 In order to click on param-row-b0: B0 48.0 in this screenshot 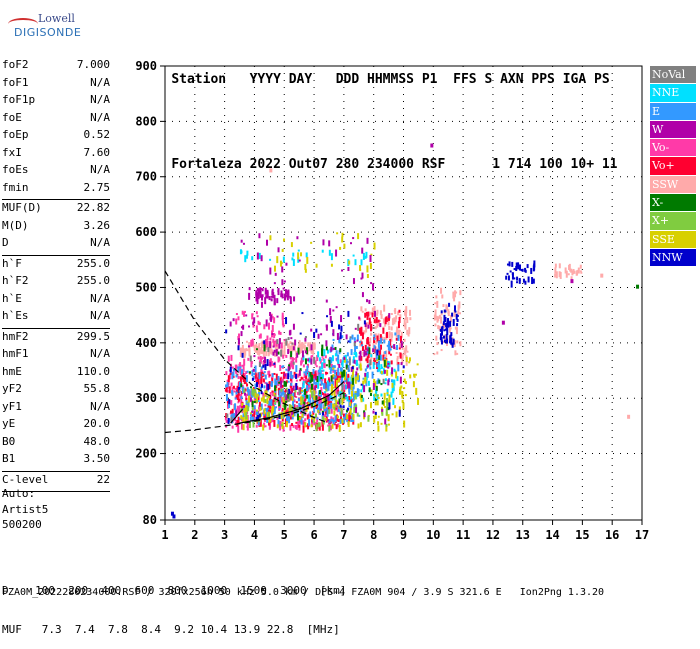, I will do `click(56, 444)`.